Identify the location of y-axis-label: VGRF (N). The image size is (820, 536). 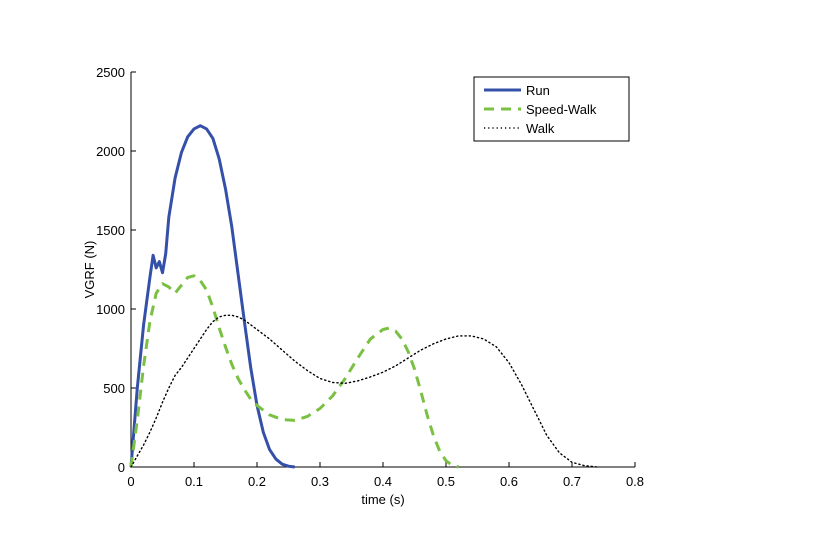
(89, 270).